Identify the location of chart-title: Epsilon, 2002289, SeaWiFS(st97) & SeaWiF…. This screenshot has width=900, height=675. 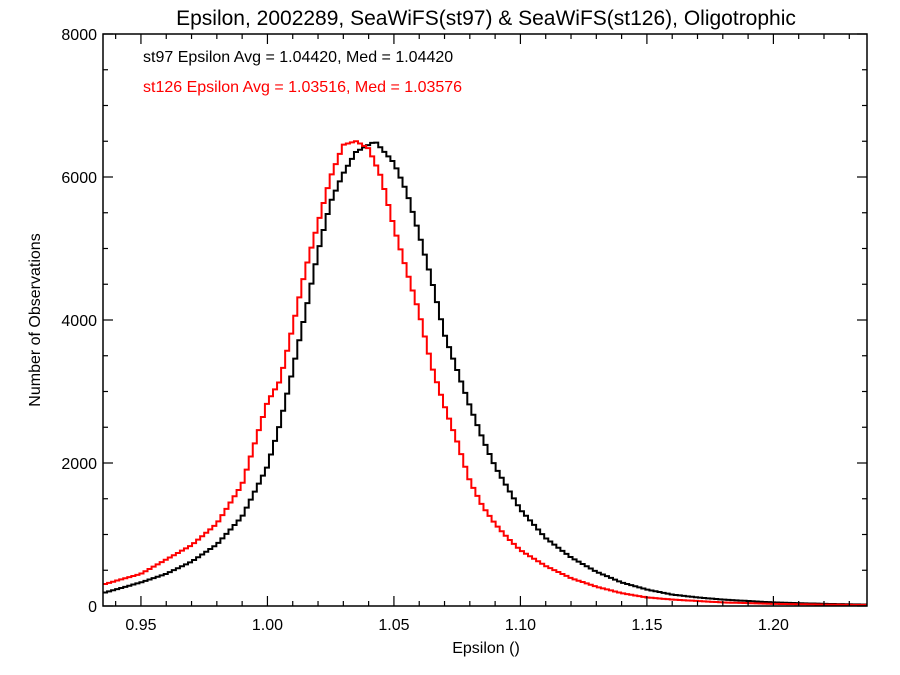
(486, 18).